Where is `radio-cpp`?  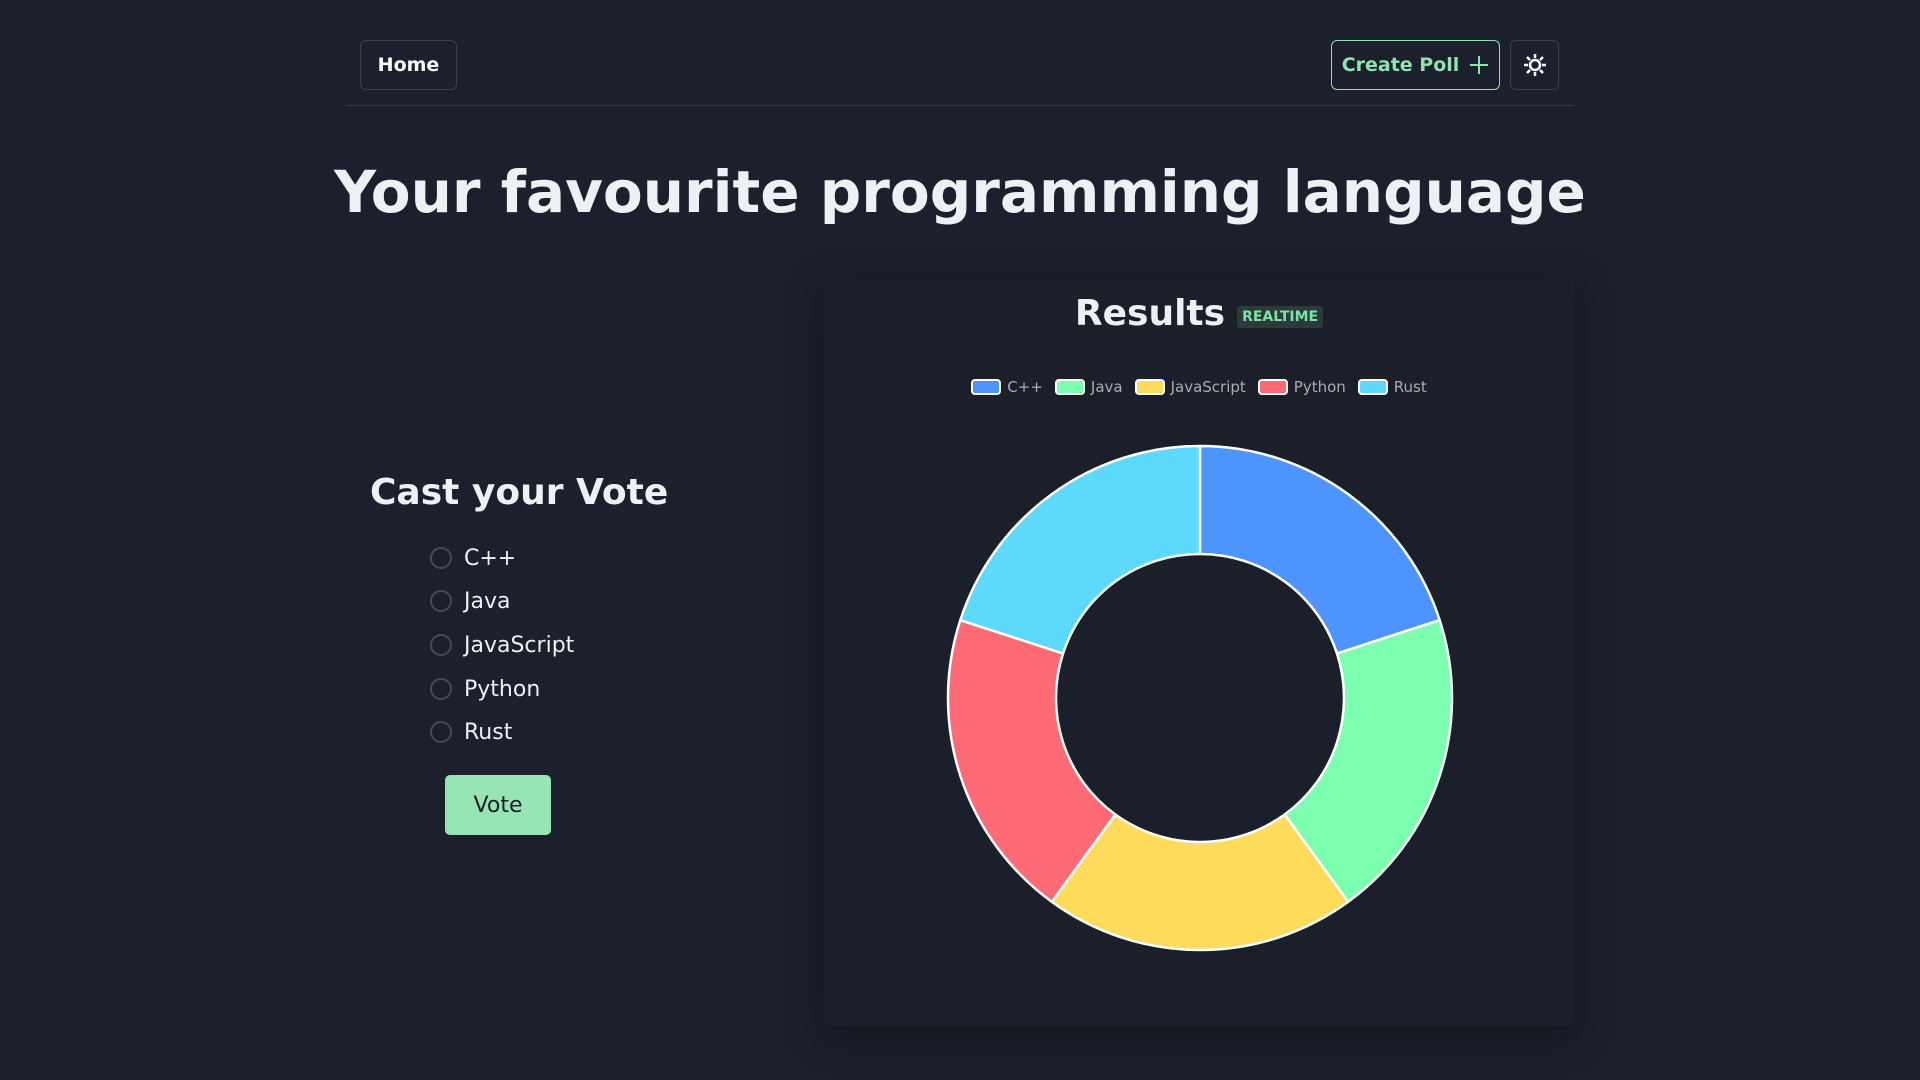 radio-cpp is located at coordinates (441, 558).